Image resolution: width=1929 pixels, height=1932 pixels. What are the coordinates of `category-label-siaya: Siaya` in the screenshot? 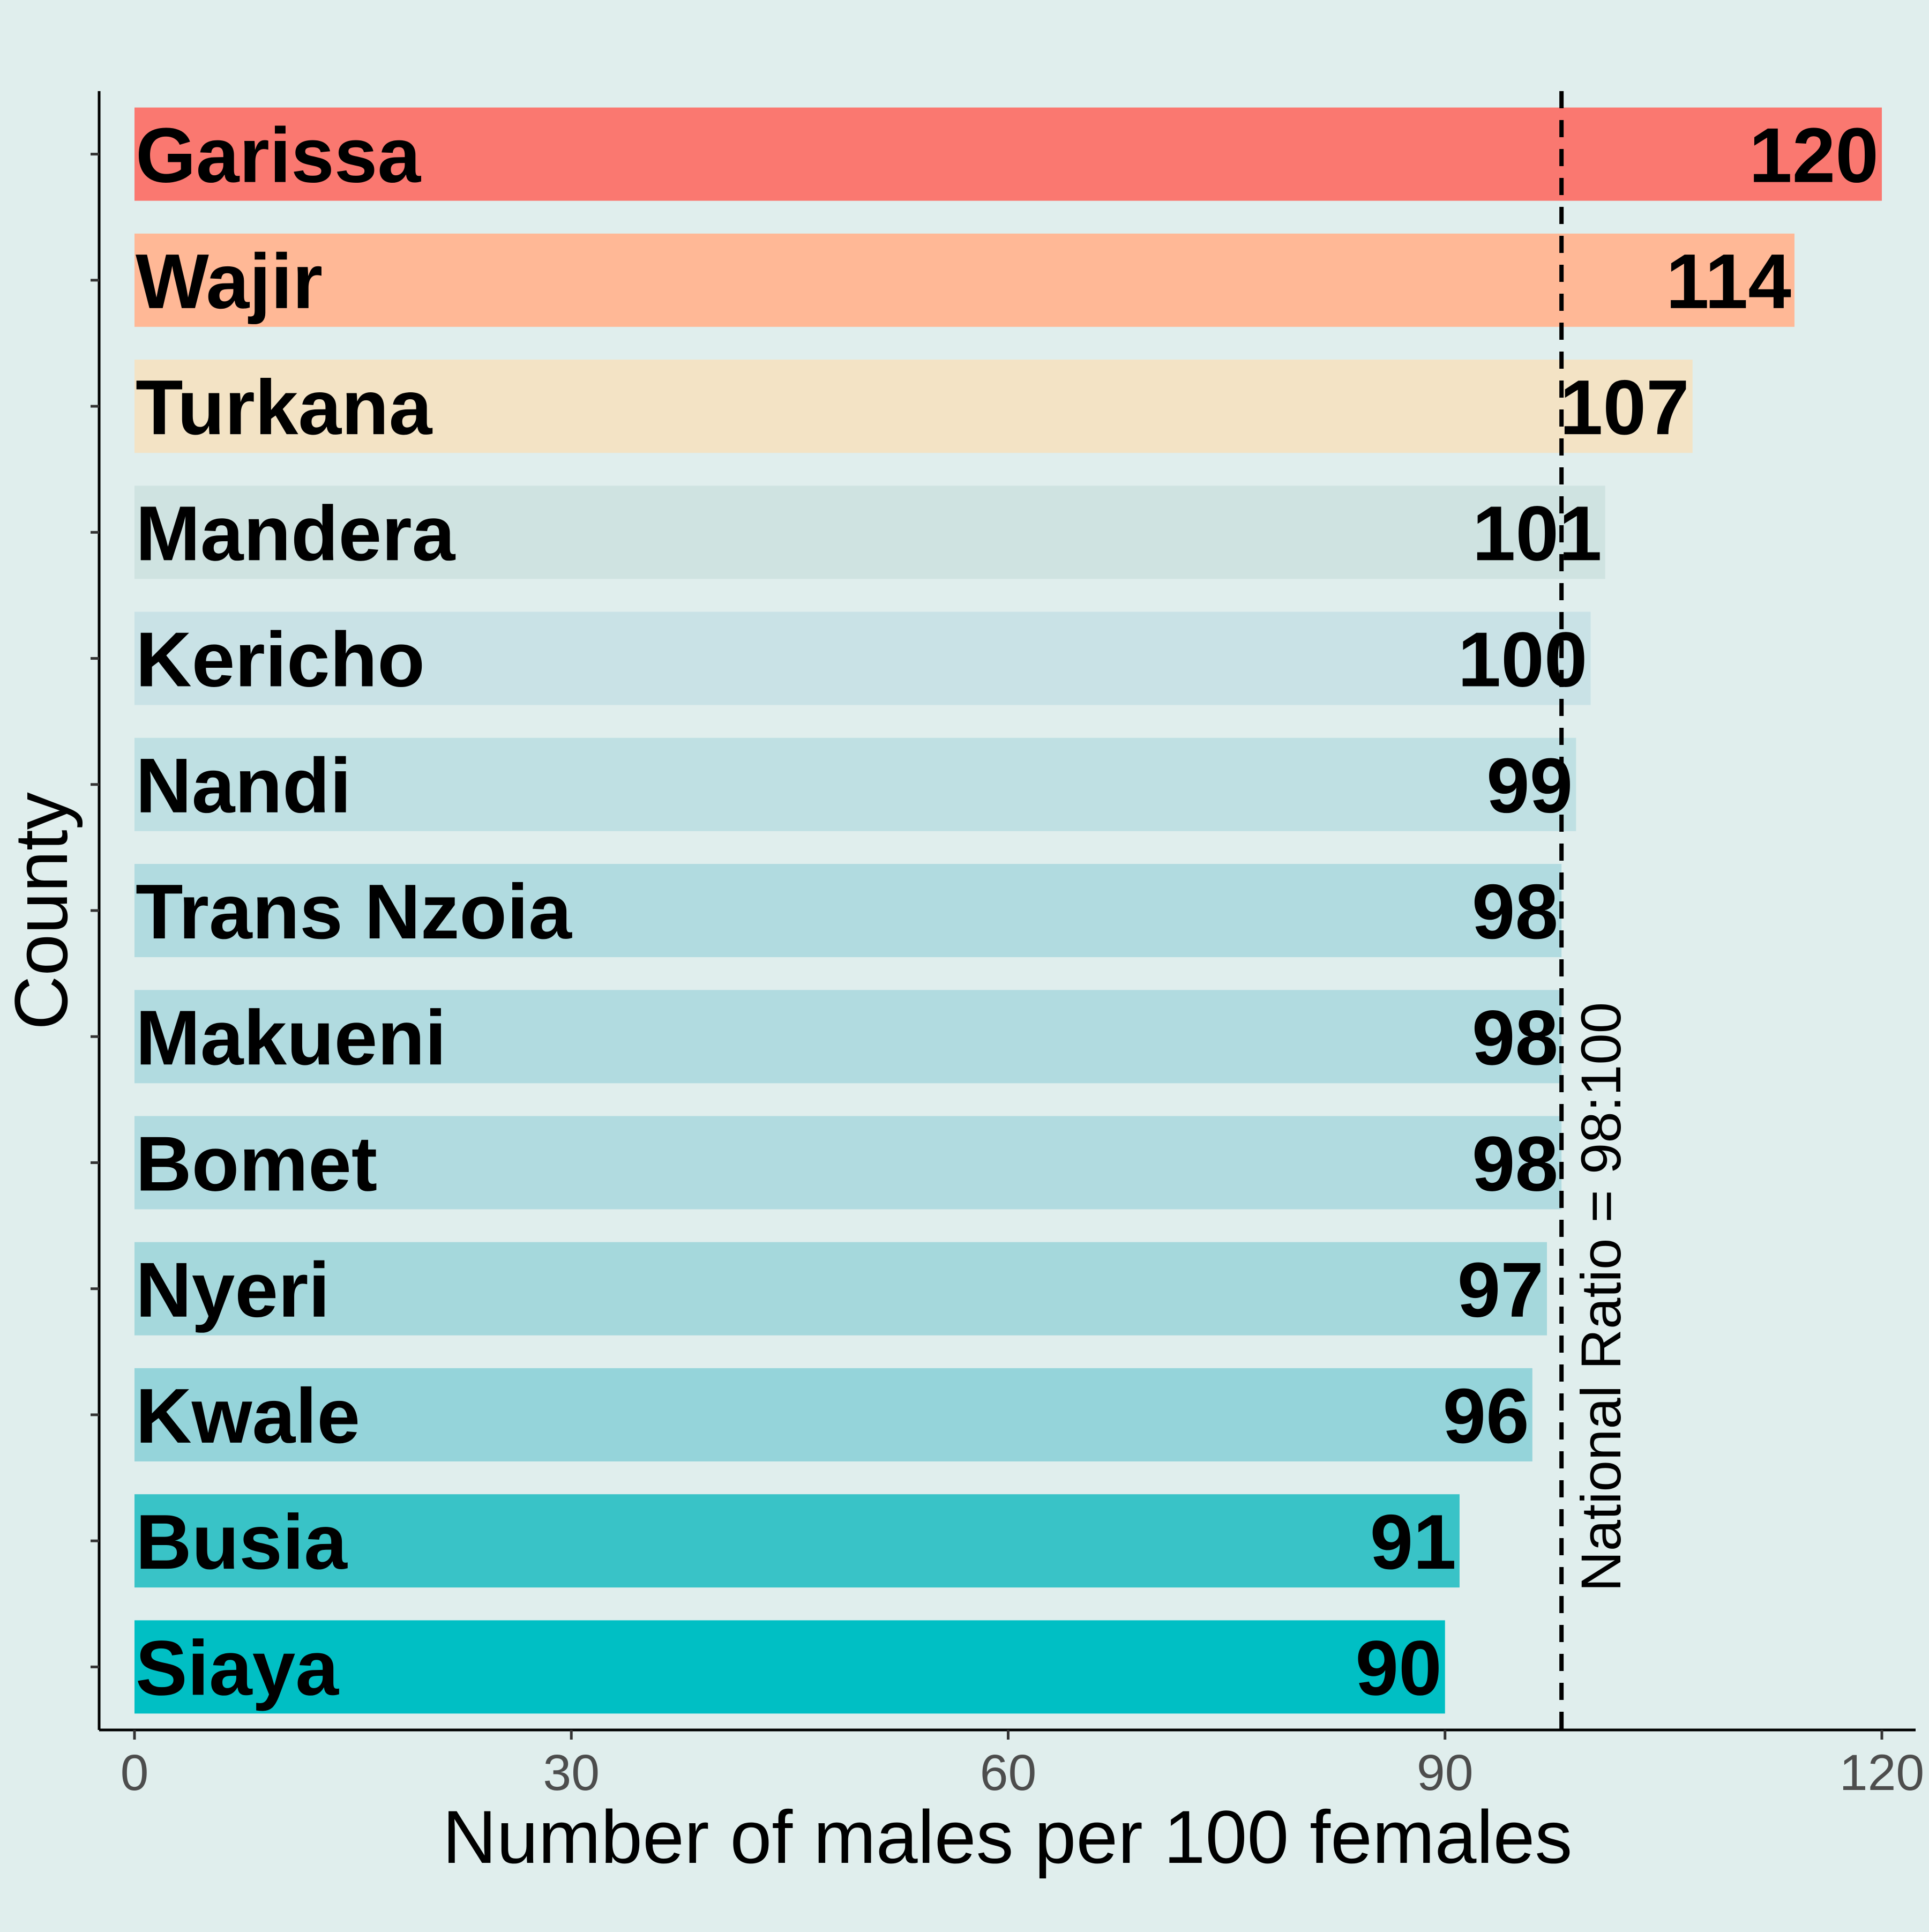 It's located at (238, 1667).